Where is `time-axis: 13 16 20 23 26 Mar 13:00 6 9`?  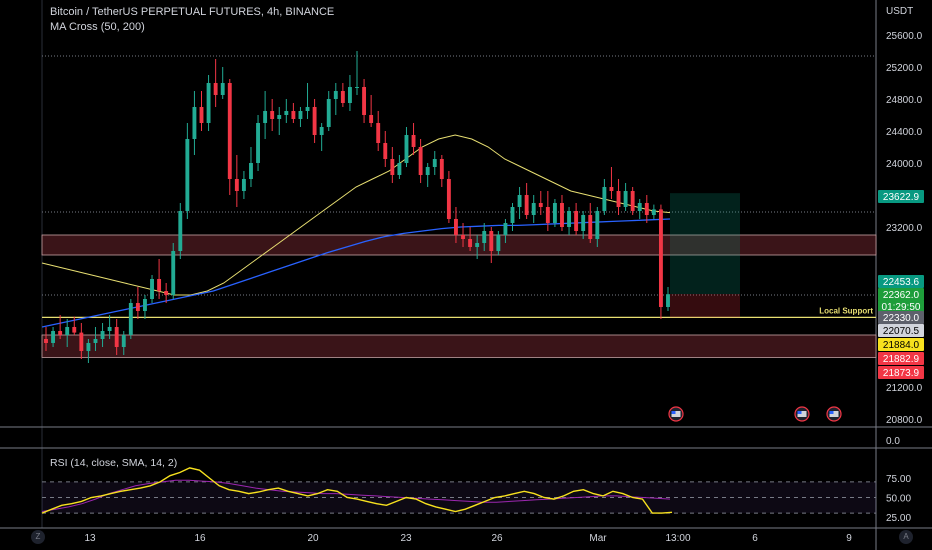
time-axis: 13 16 20 23 26 Mar 13:00 6 9 is located at coordinates (468, 538).